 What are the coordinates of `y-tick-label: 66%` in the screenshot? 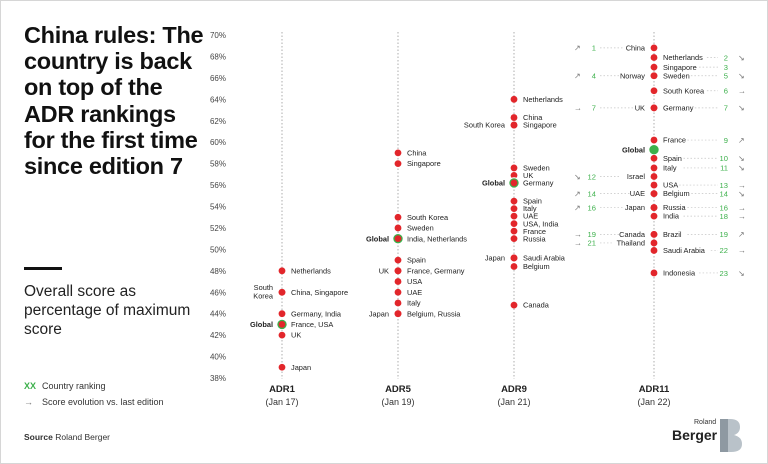 It's located at (218, 78).